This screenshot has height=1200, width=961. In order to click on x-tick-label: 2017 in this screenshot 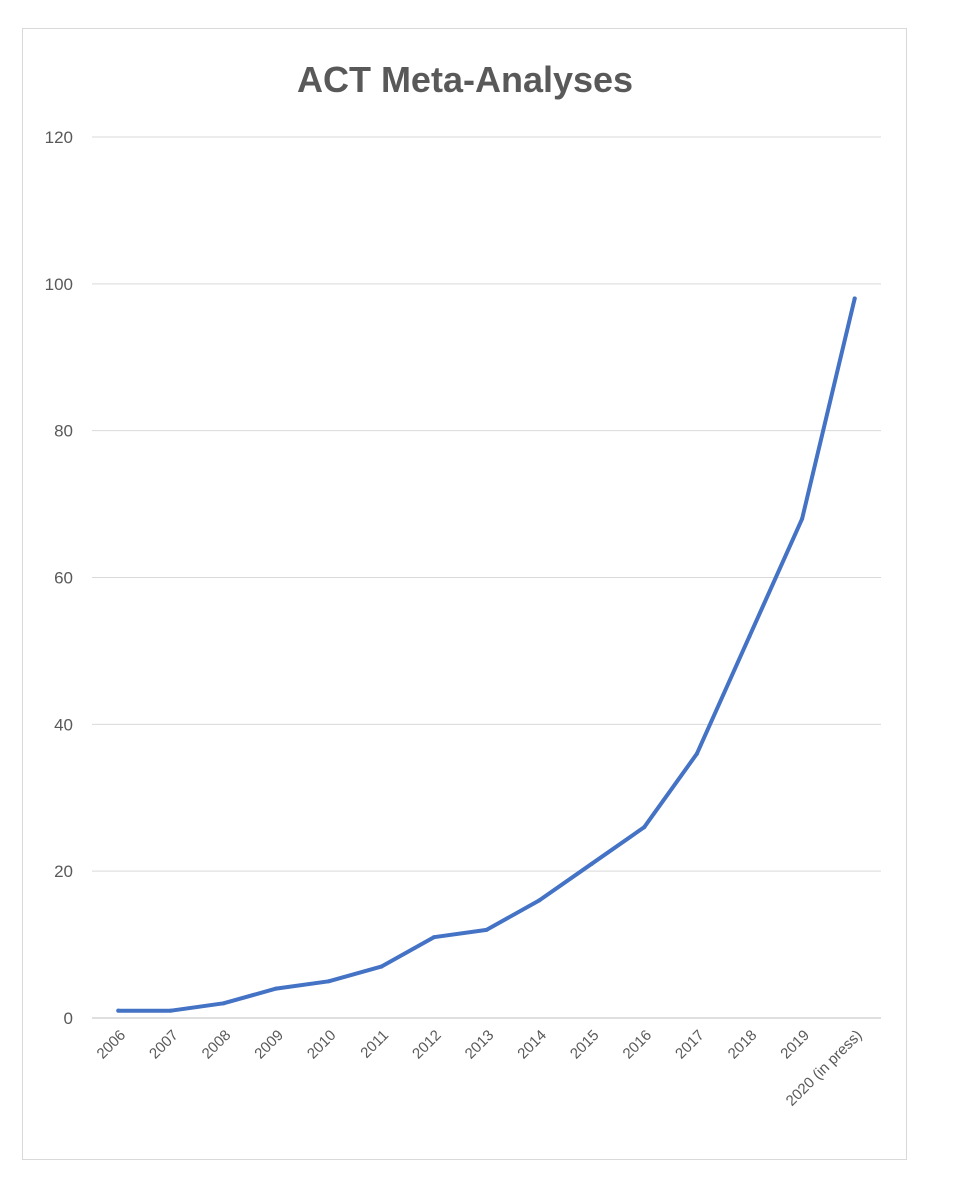, I will do `click(690, 1045)`.